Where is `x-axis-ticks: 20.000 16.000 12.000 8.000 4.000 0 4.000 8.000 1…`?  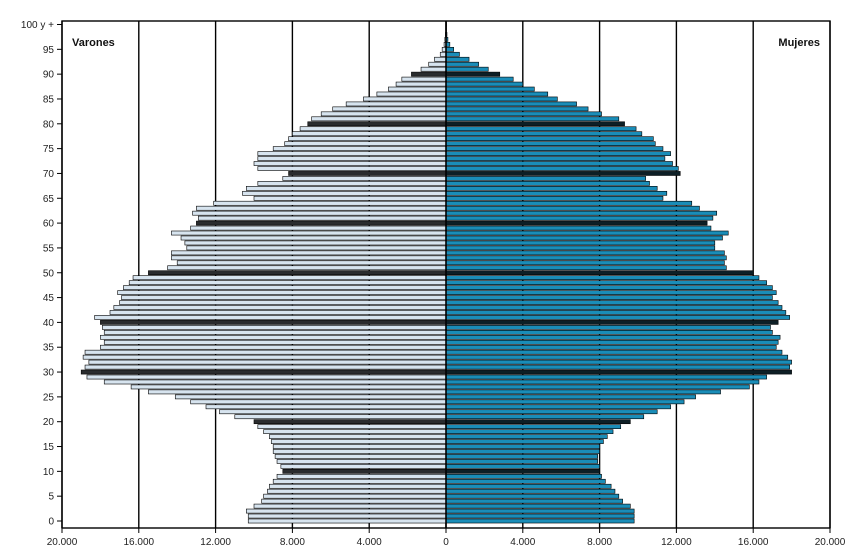 x-axis-ticks: 20.000 16.000 12.000 8.000 4.000 0 4.000 8.000 1… is located at coordinates (446, 538).